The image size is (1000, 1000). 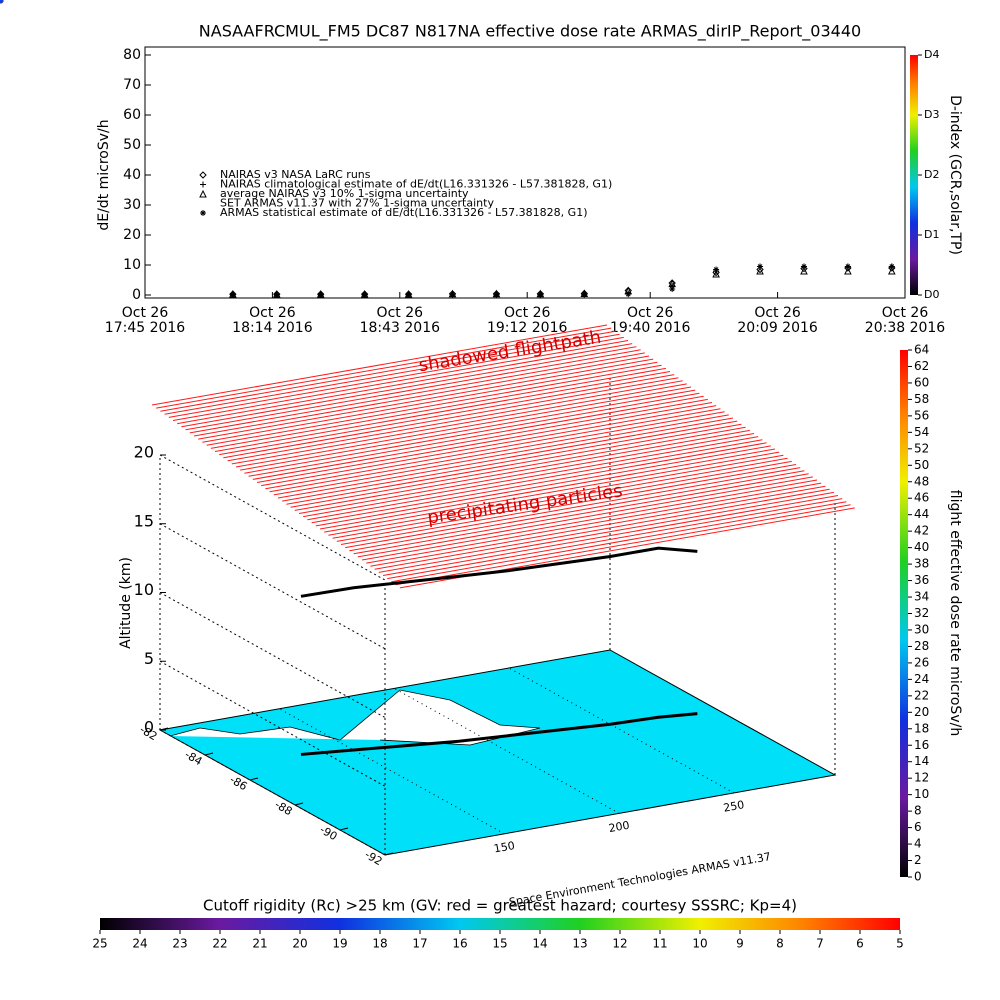 What do you see at coordinates (259, 944) in the screenshot?
I see `rigidity-tick-label: 21` at bounding box center [259, 944].